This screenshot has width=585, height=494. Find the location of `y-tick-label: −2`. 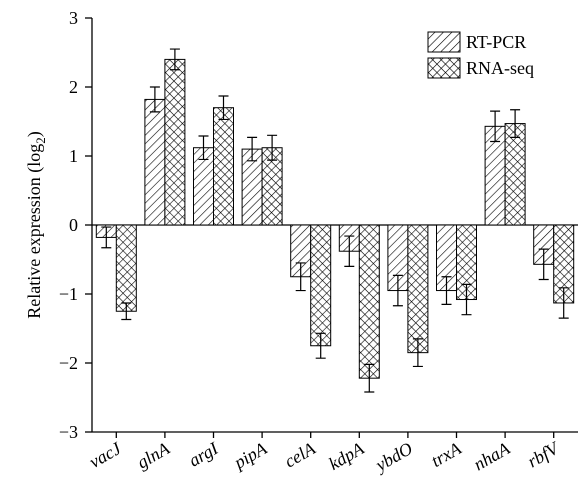

y-tick-label: −2 is located at coordinates (68, 363).